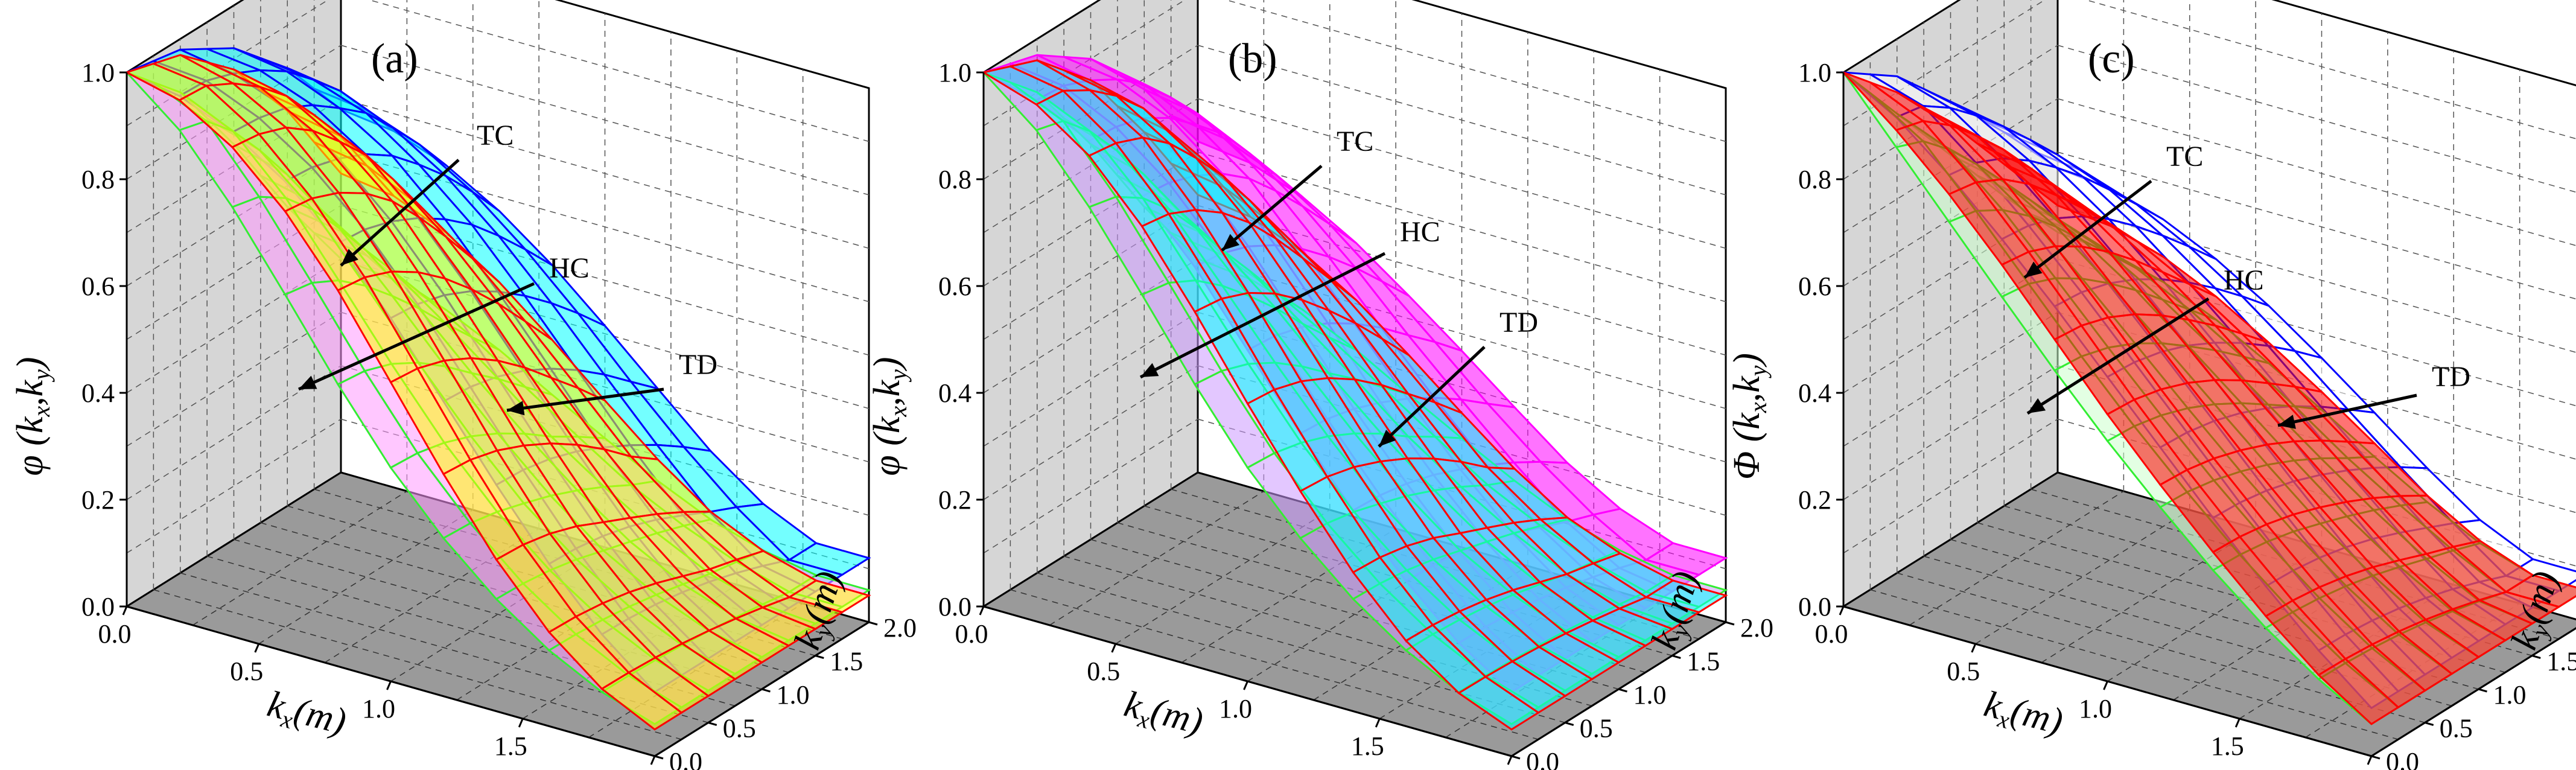 This screenshot has height=770, width=2576. What do you see at coordinates (611, 382) in the screenshot?
I see `annotation-td: TD` at bounding box center [611, 382].